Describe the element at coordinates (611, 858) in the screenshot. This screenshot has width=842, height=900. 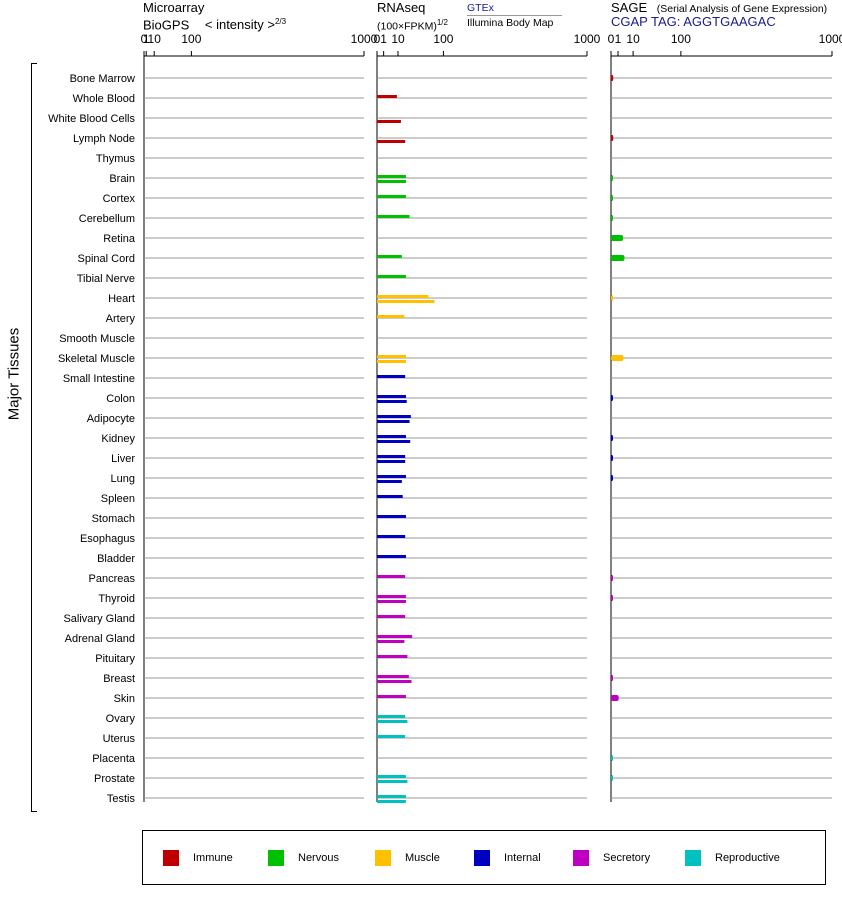
I see `legend-item-secretory: Secretory` at that location.